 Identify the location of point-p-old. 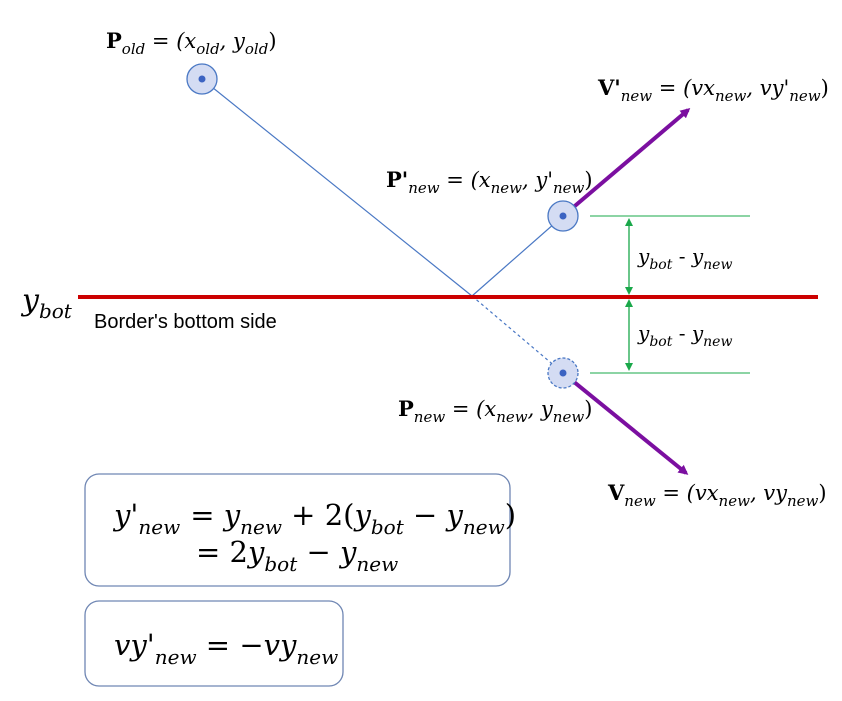
(202, 79).